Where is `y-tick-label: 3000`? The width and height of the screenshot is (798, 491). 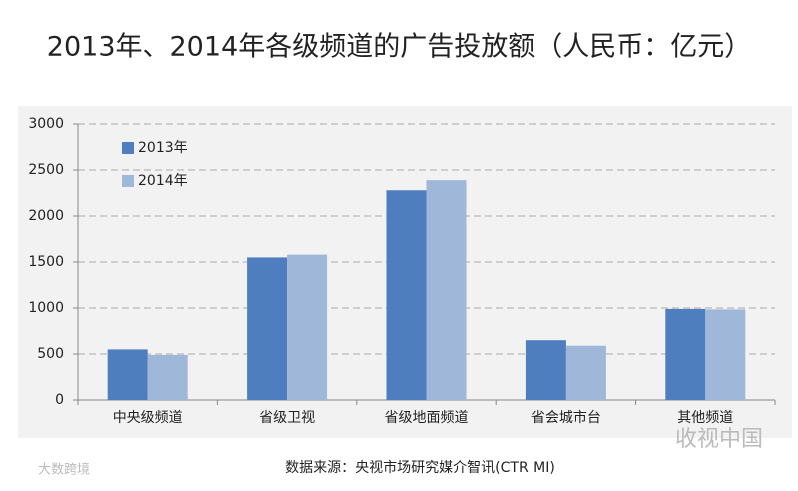 y-tick-label: 3000 is located at coordinates (46, 124).